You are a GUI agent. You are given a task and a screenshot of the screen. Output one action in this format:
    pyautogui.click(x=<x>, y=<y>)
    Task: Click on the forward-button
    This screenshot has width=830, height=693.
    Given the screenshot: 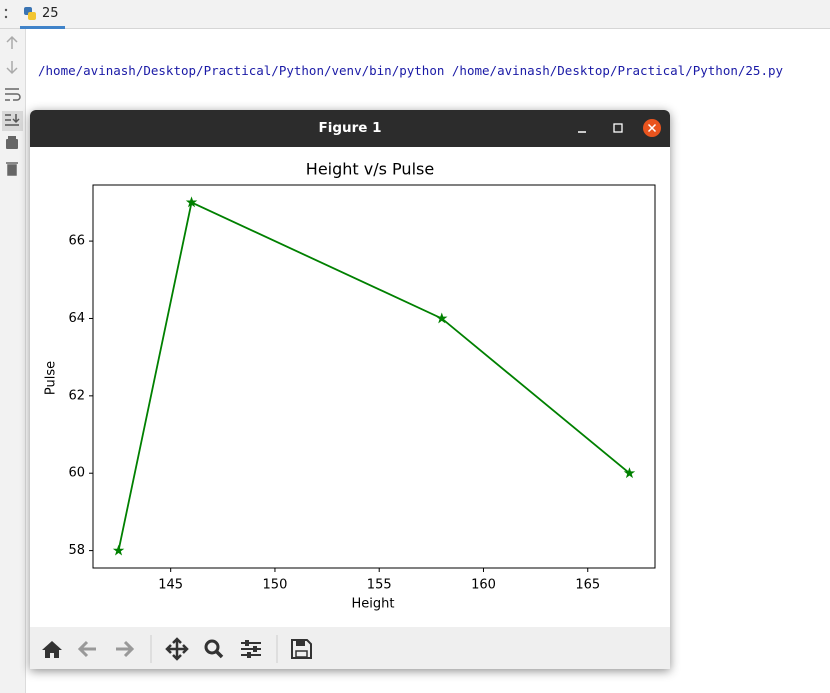 What is the action you would take?
    pyautogui.click(x=125, y=649)
    